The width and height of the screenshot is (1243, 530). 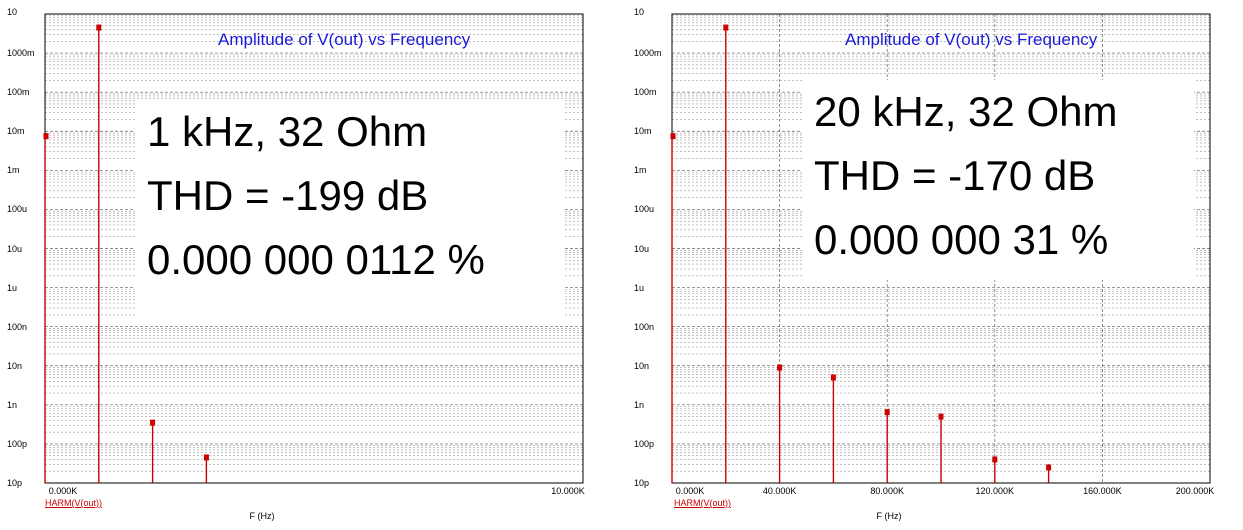 What do you see at coordinates (316, 259) in the screenshot?
I see `annotation-line: 0.000 000 0112 %` at bounding box center [316, 259].